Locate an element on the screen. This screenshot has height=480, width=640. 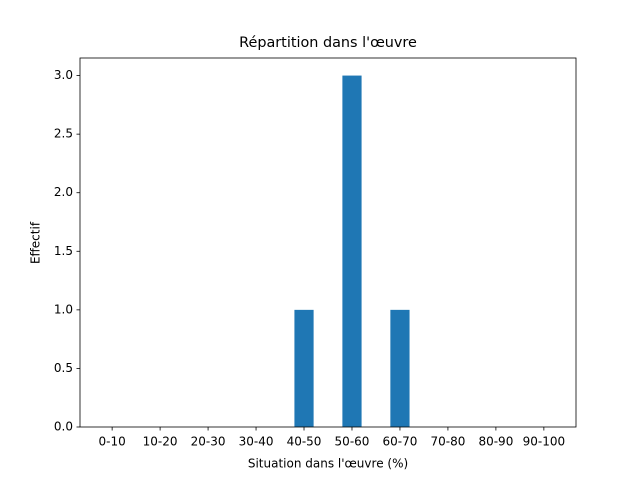
y-tick-label: 2.5 is located at coordinates (63, 134).